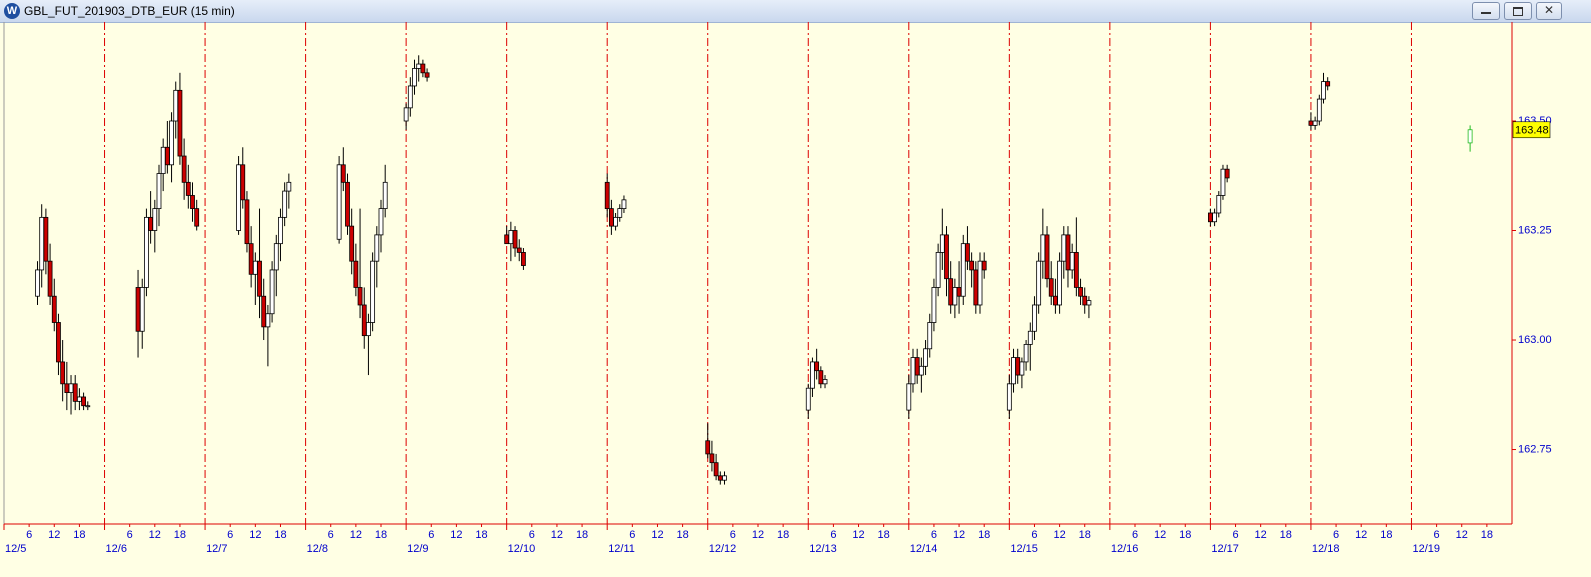 The image size is (1591, 577). I want to click on last-price-label: 163.48, so click(1532, 131).